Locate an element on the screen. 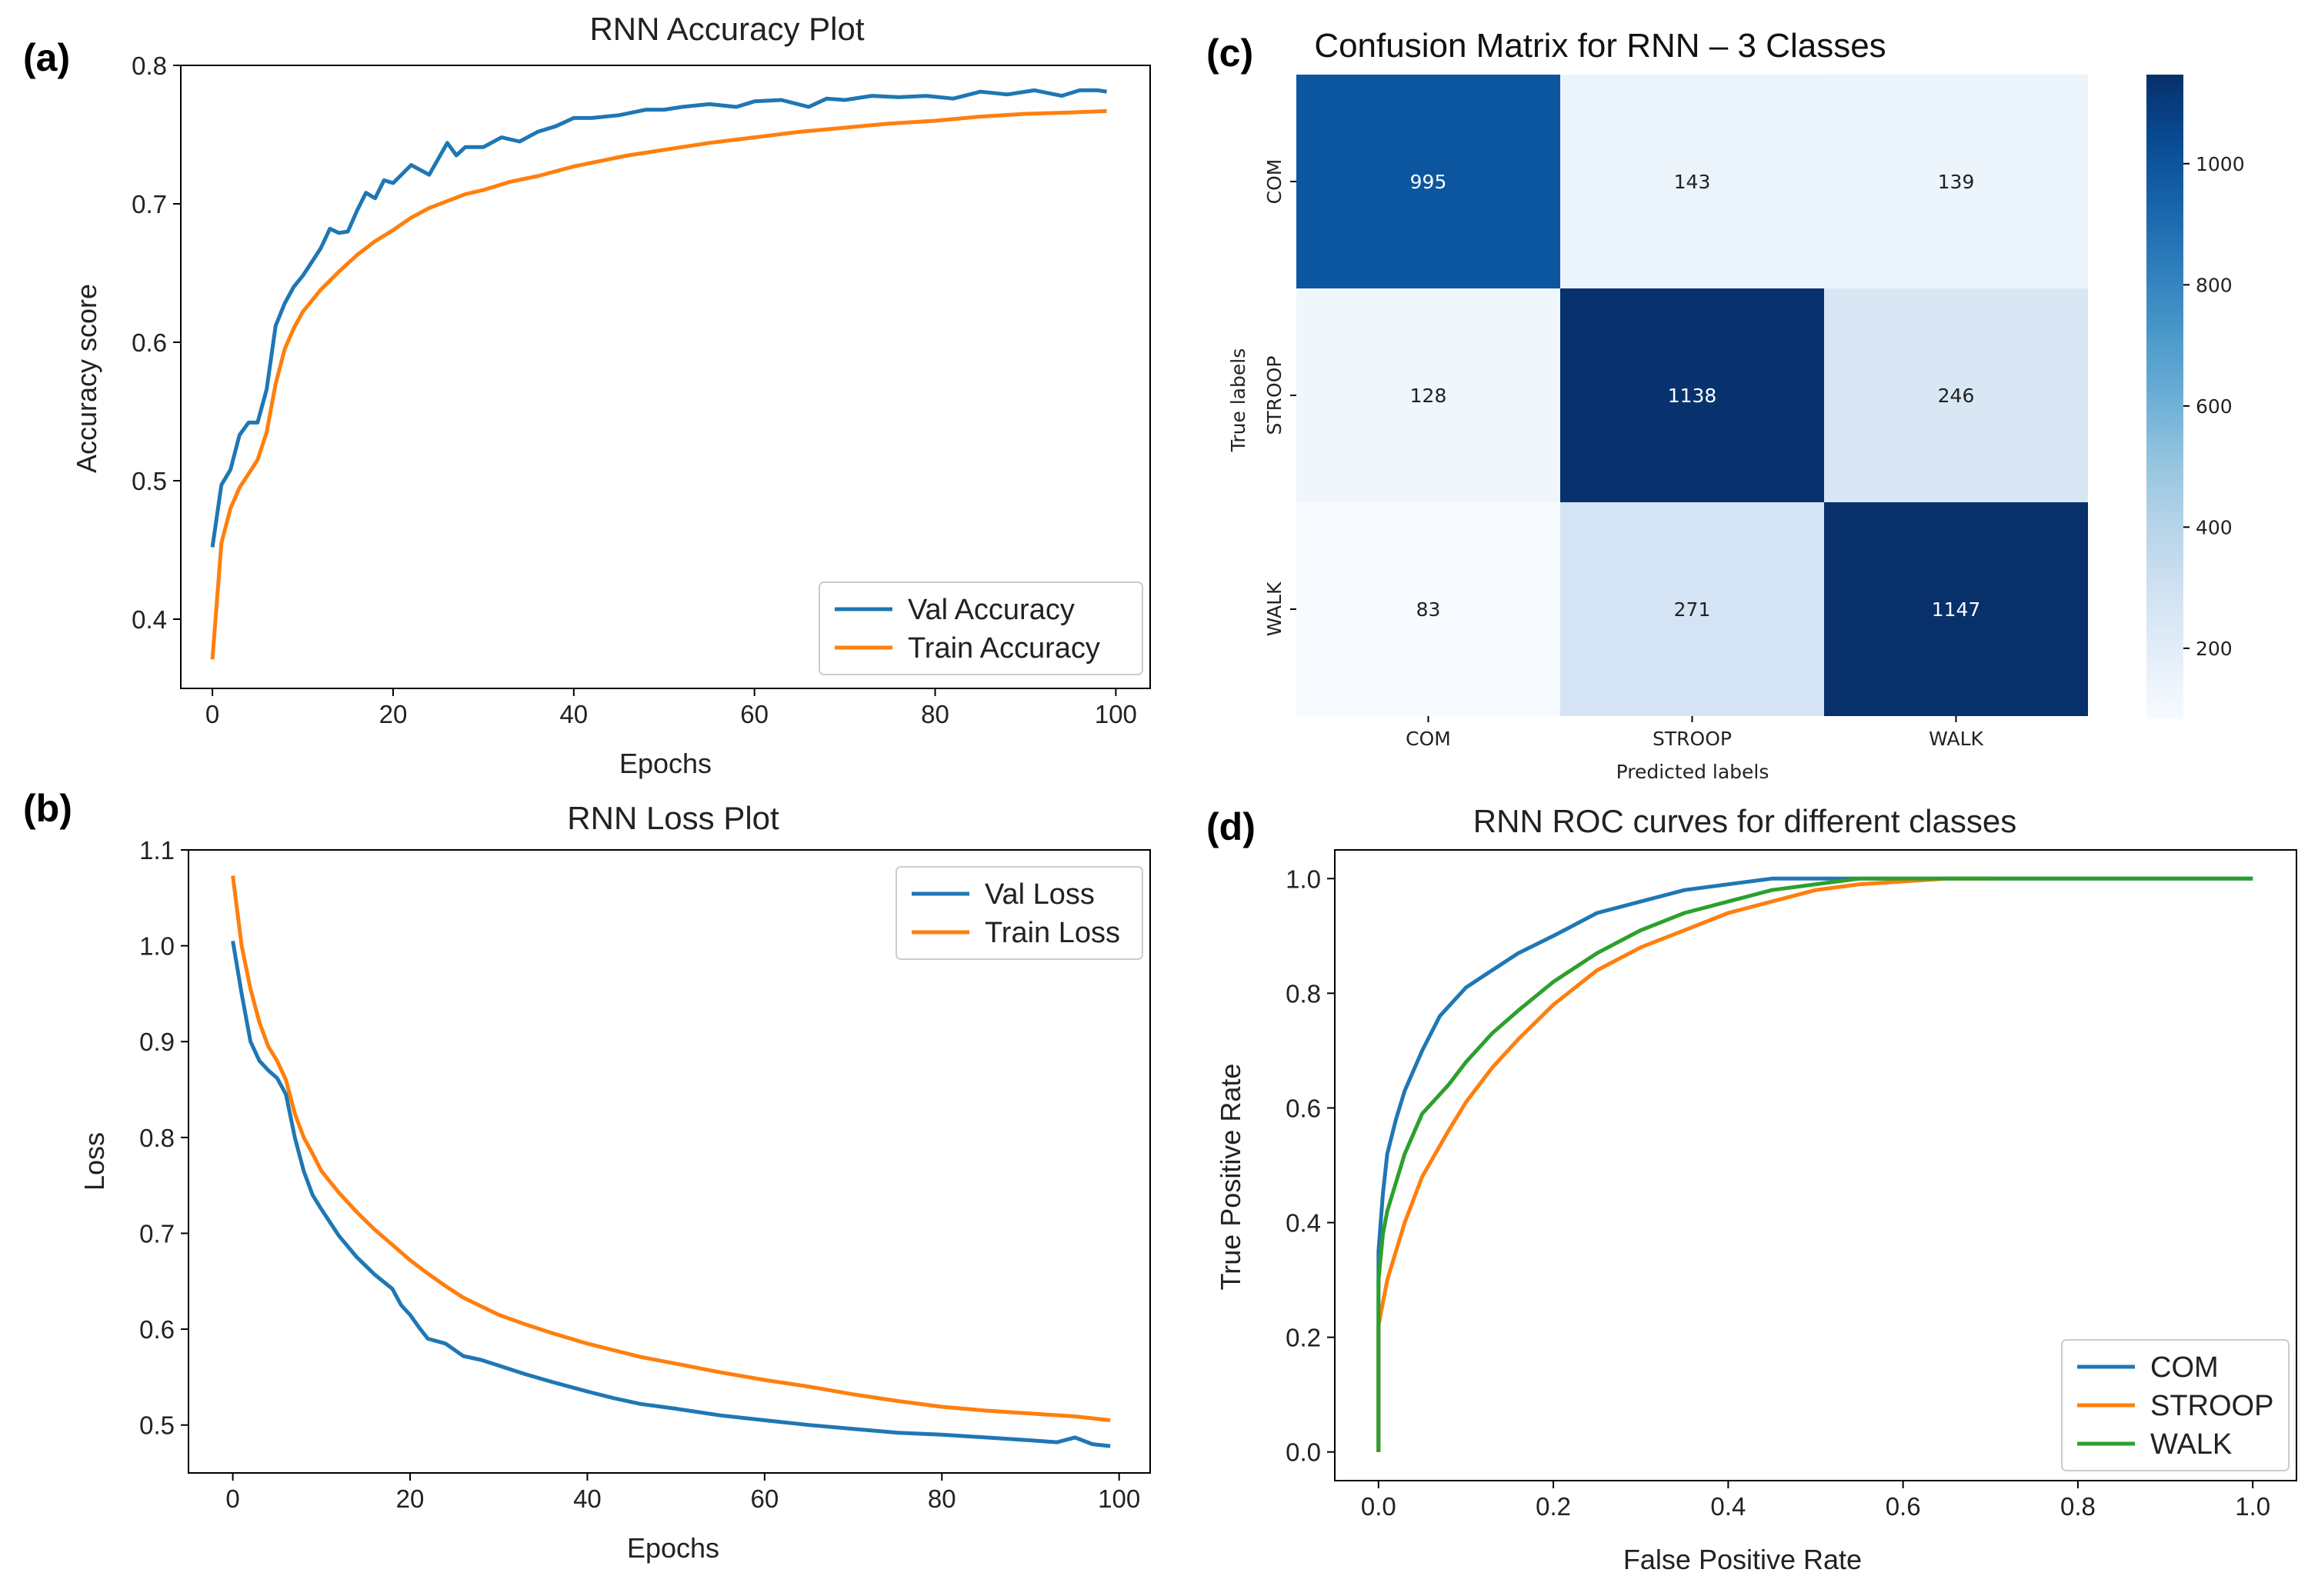  heatmap-cell-value: 128 is located at coordinates (1428, 396).